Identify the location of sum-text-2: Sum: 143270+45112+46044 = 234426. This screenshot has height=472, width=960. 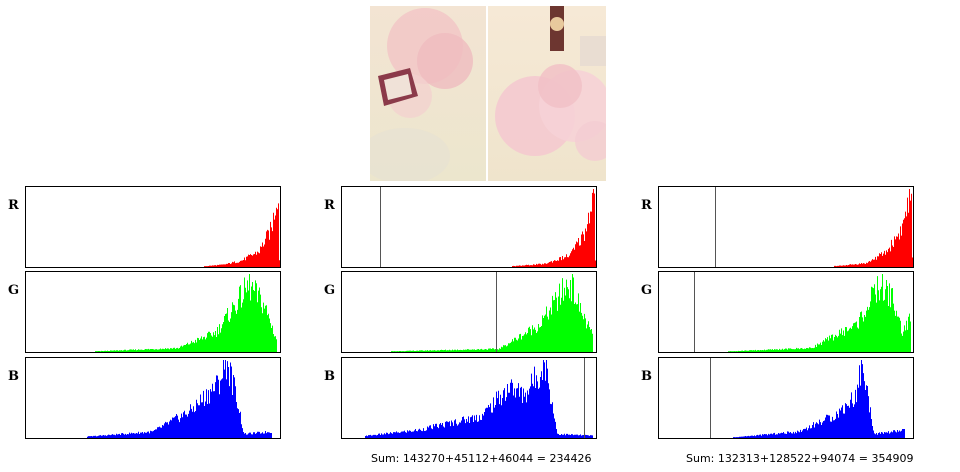
(481, 458).